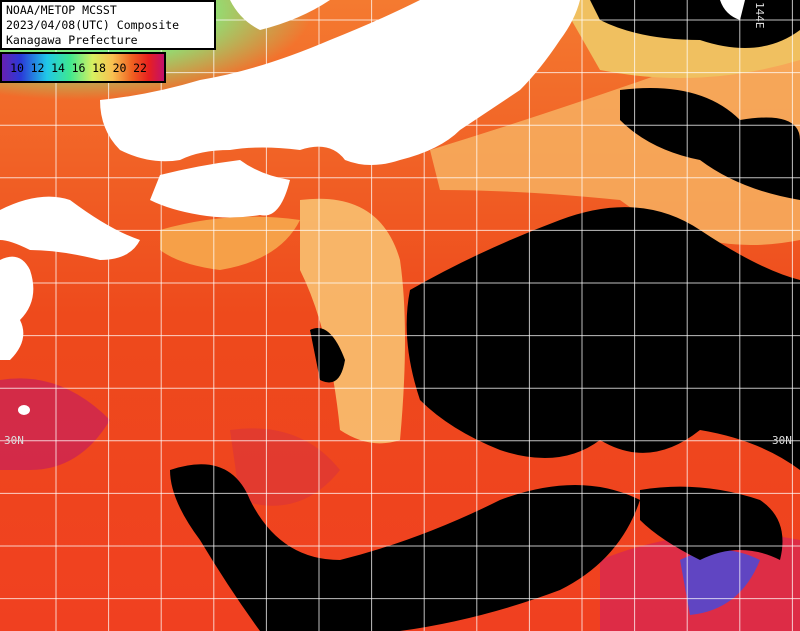 This screenshot has height=631, width=800. Describe the element at coordinates (140, 68) in the screenshot. I see `colorbar-label: 22` at that location.